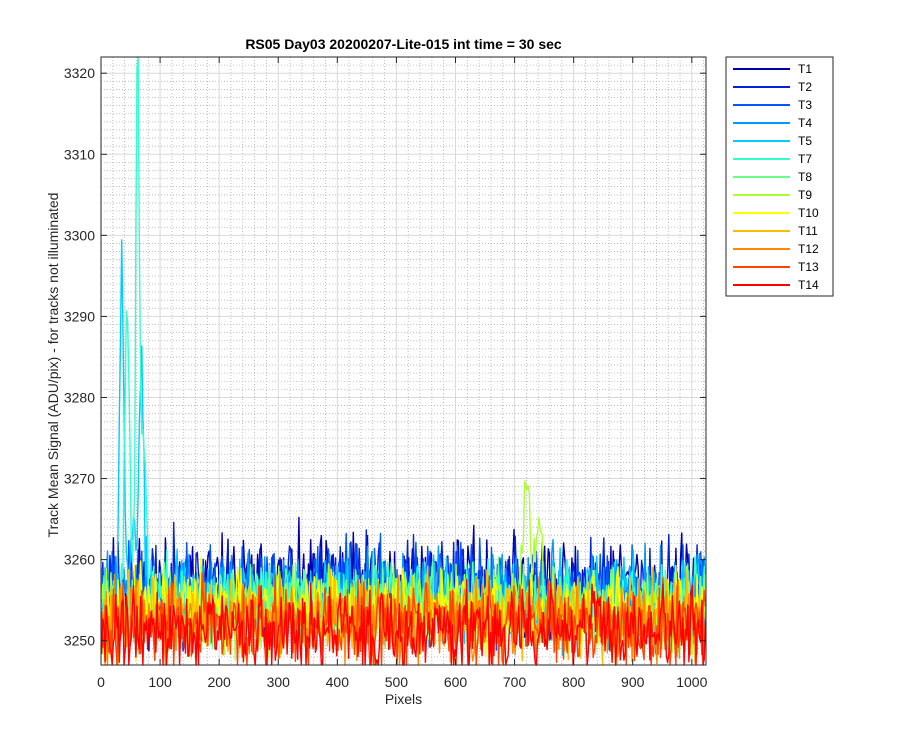  What do you see at coordinates (515, 682) in the screenshot?
I see `x-tick-label: 700` at bounding box center [515, 682].